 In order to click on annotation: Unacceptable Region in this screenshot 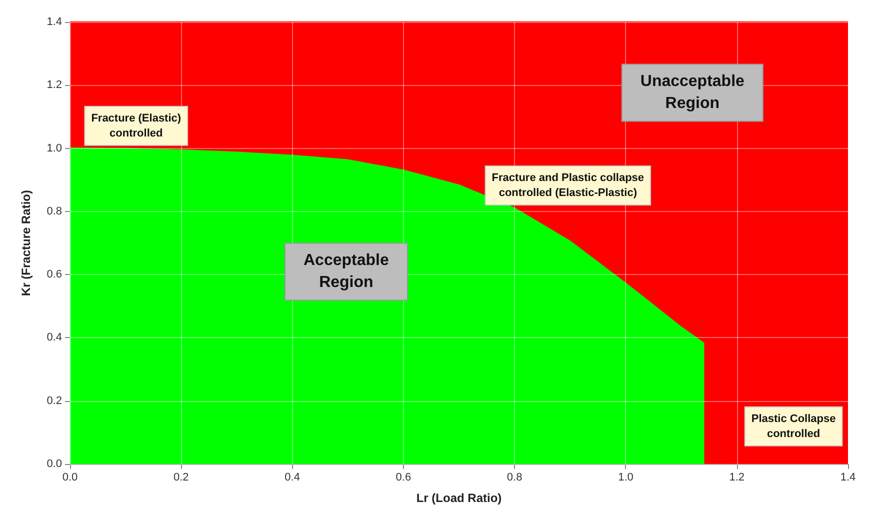, I will do `click(692, 92)`.